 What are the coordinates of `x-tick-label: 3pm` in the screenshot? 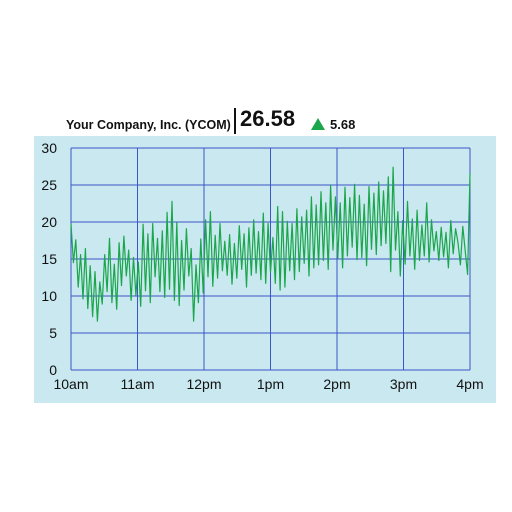 It's located at (403, 384).